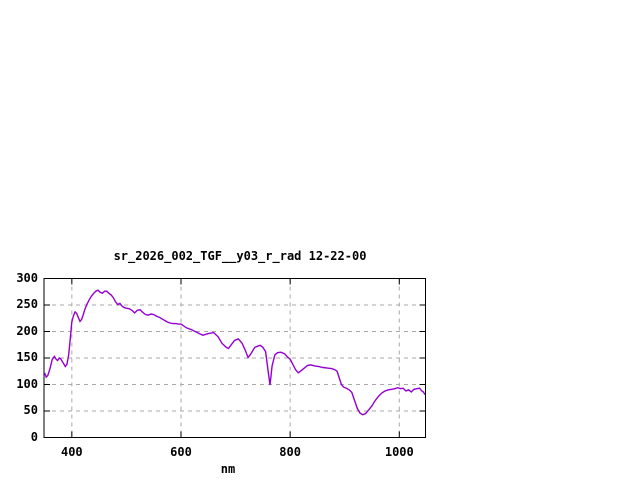  What do you see at coordinates (399, 452) in the screenshot?
I see `x-tick-label: 1000` at bounding box center [399, 452].